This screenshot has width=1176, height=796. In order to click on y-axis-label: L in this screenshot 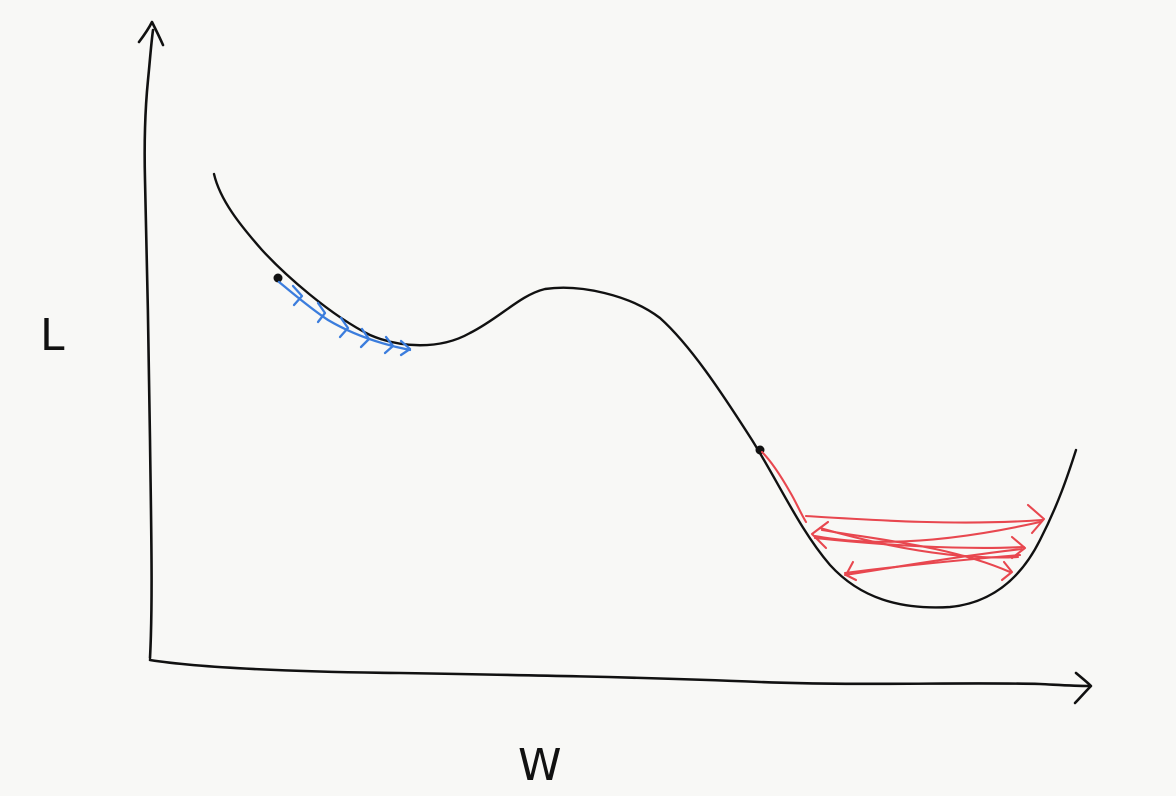, I will do `click(52, 335)`.